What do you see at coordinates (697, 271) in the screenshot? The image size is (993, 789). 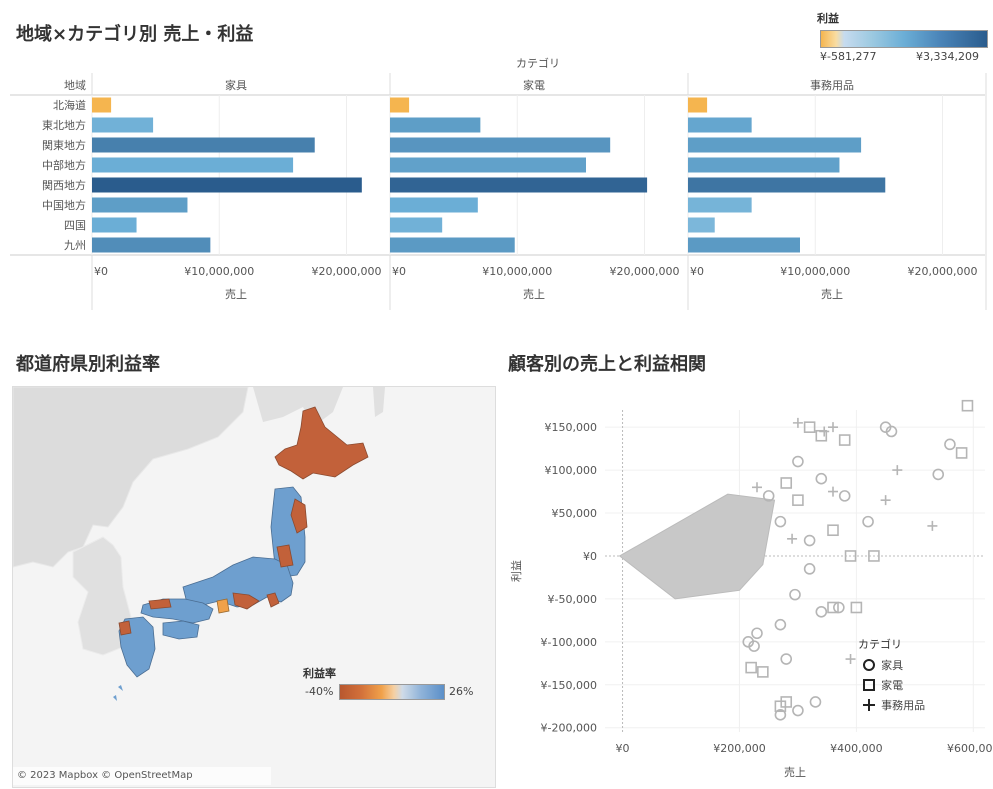 I see `x-tick-label: ¥0` at bounding box center [697, 271].